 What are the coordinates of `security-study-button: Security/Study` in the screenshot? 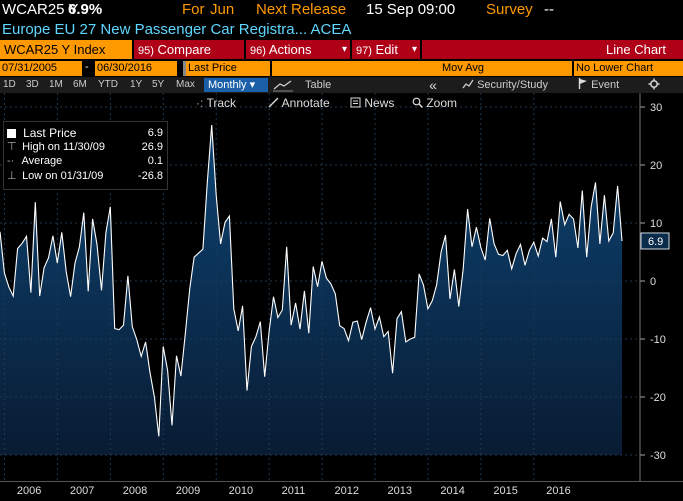 It's located at (512, 85).